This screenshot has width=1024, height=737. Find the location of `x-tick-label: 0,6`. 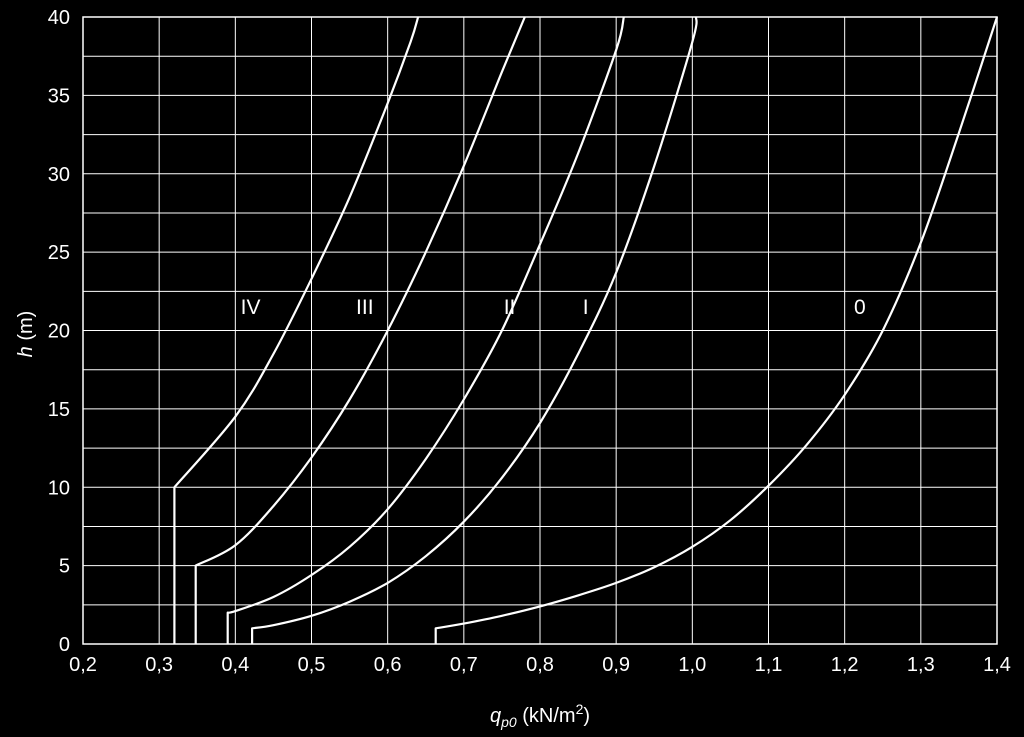

x-tick-label: 0,6 is located at coordinates (388, 665).